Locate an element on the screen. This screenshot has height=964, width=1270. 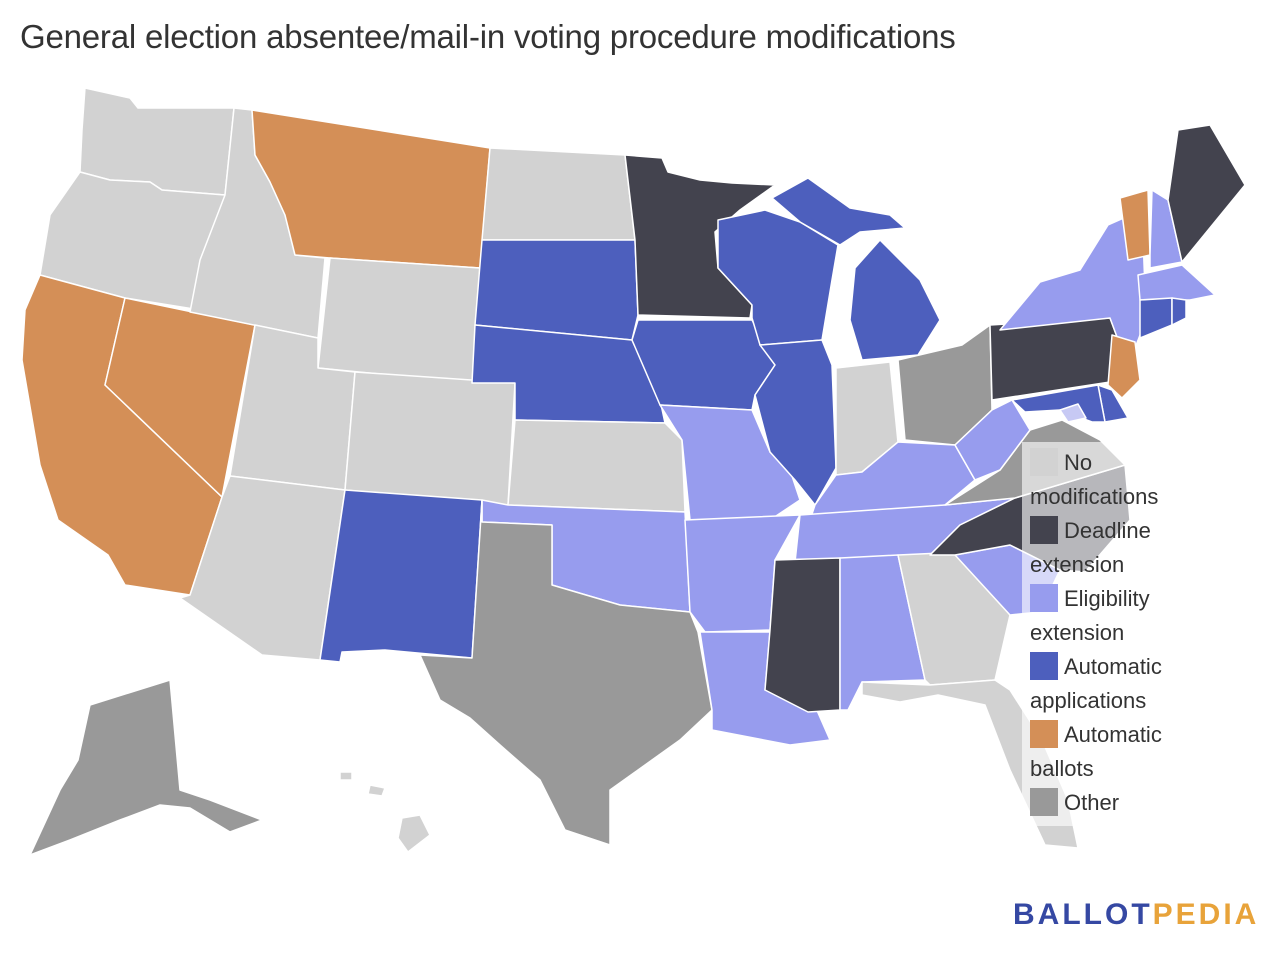
state-AK is located at coordinates (146, 767).